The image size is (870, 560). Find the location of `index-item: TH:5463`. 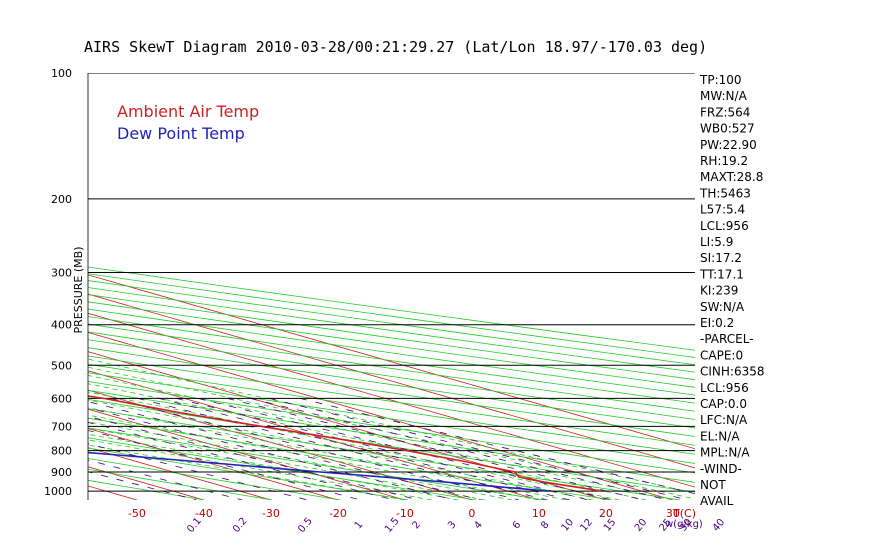

index-item: TH:5463 is located at coordinates (725, 193).